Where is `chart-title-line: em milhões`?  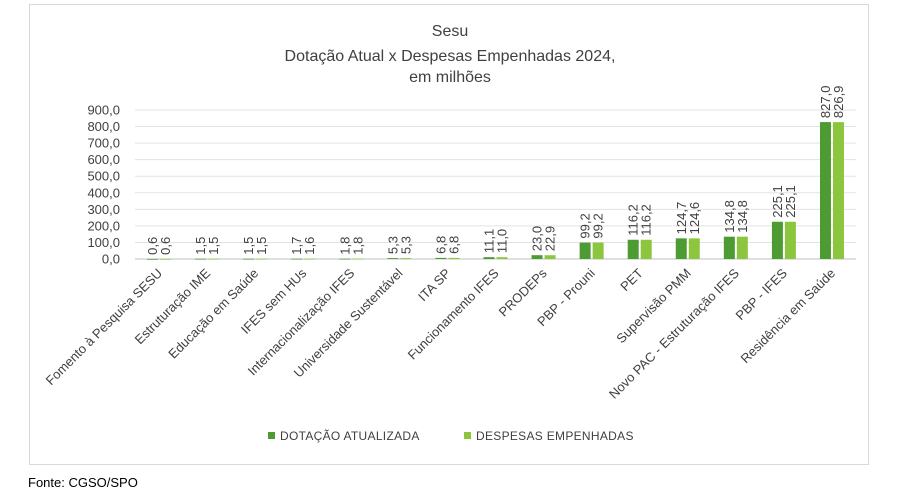
chart-title-line: em milhões is located at coordinates (450, 77).